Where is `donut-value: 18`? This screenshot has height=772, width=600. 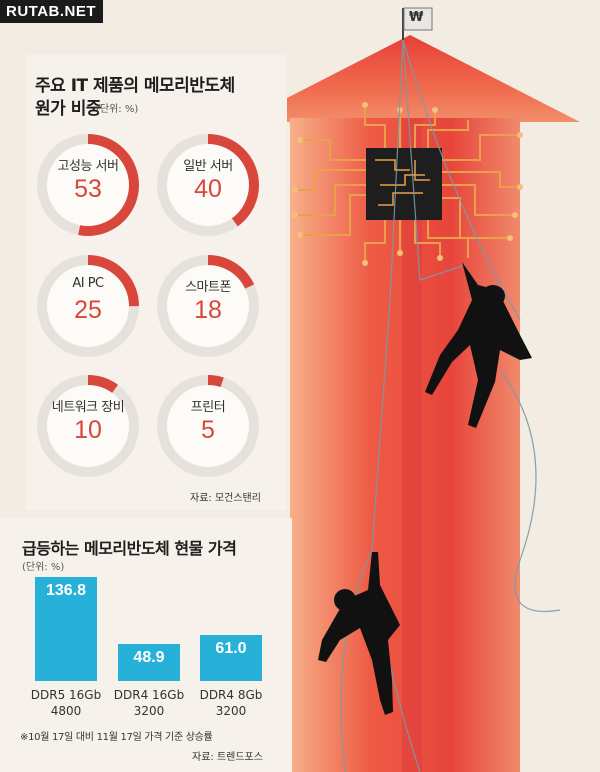
donut-value: 18 is located at coordinates (208, 310).